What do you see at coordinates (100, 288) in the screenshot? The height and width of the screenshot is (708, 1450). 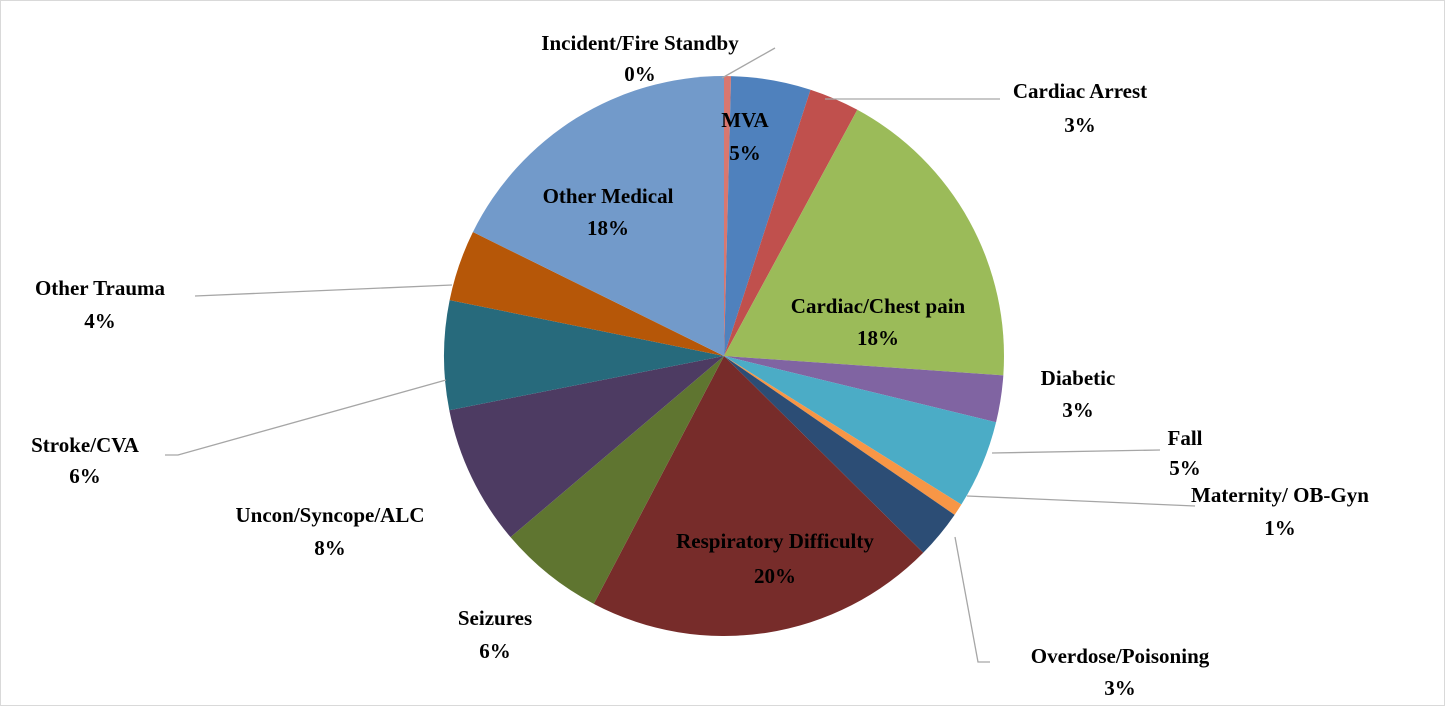 I see `slice-label: Other Trauma` at bounding box center [100, 288].